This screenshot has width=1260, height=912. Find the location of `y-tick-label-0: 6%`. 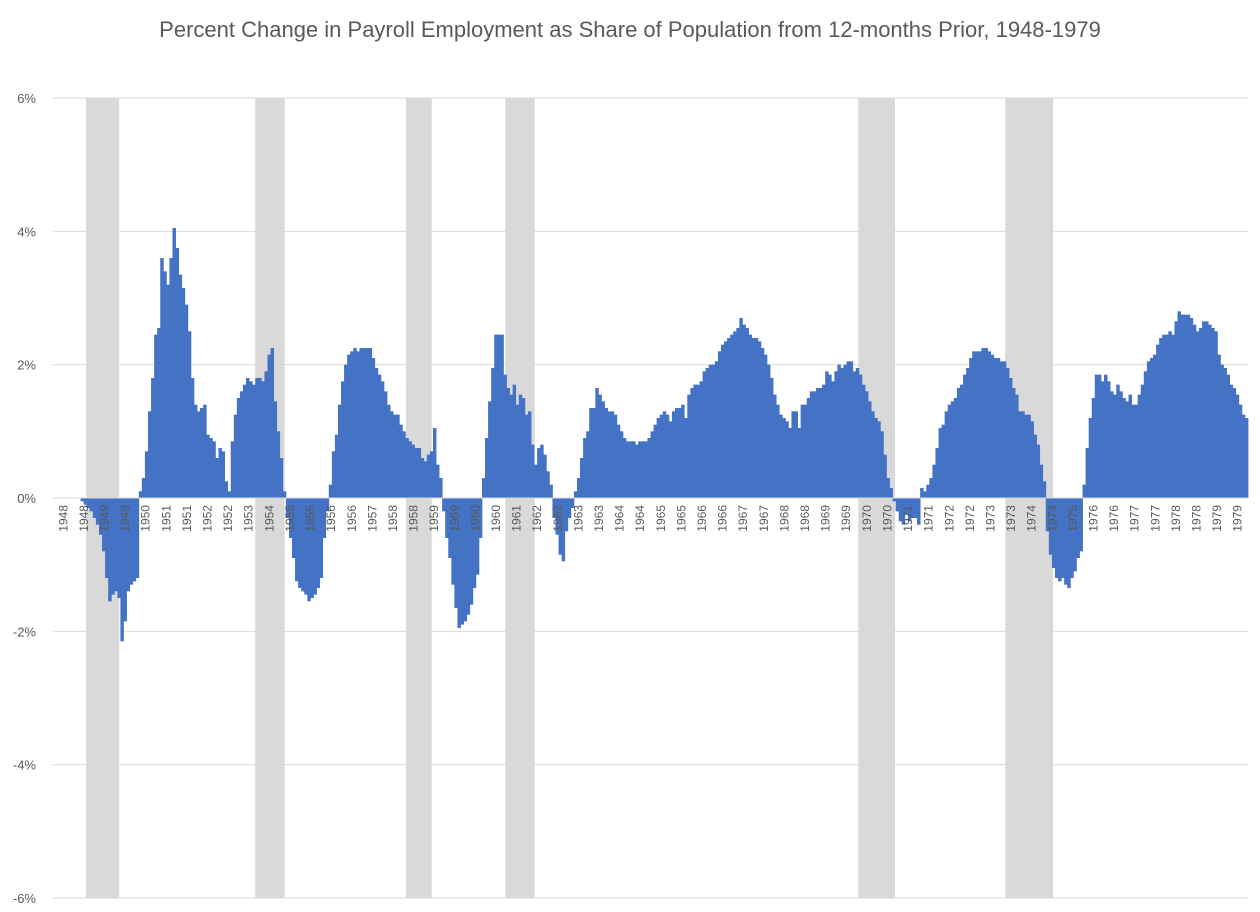

y-tick-label-0: 6% is located at coordinates (26, 98).